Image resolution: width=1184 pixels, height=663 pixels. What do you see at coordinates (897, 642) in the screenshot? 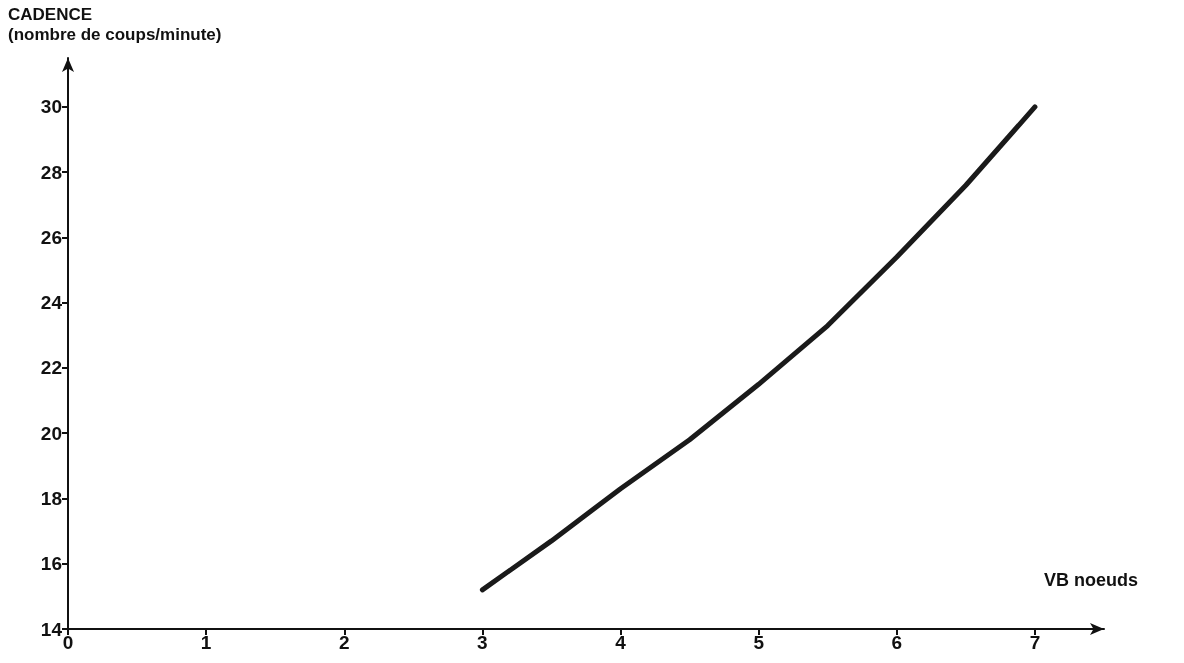
I see `x-tick-label: 6` at bounding box center [897, 642].